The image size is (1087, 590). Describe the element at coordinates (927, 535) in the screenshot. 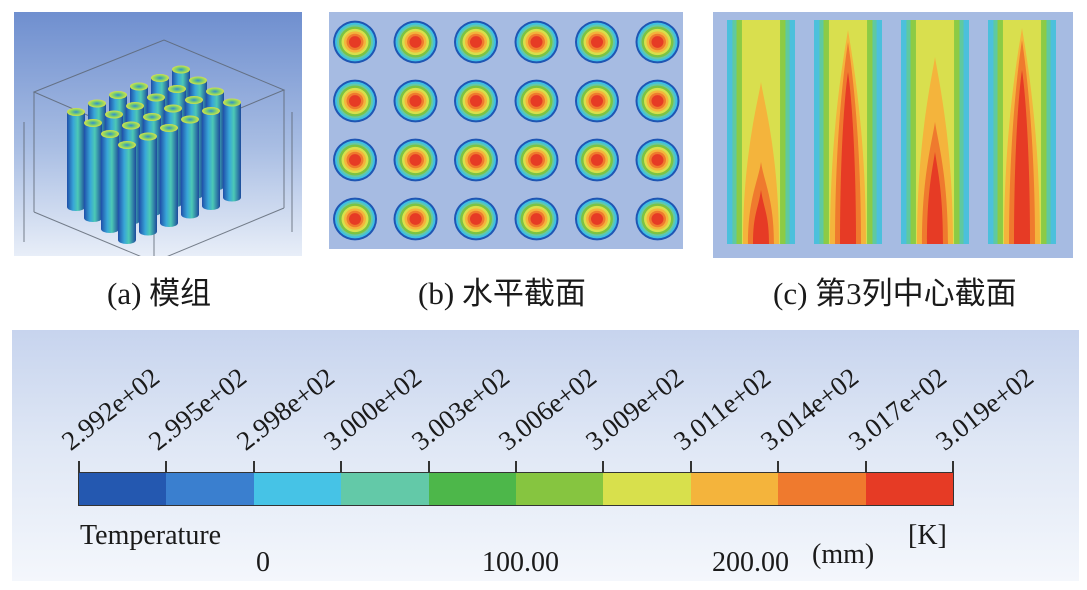

I see `legend-unit-label: [K]` at that location.